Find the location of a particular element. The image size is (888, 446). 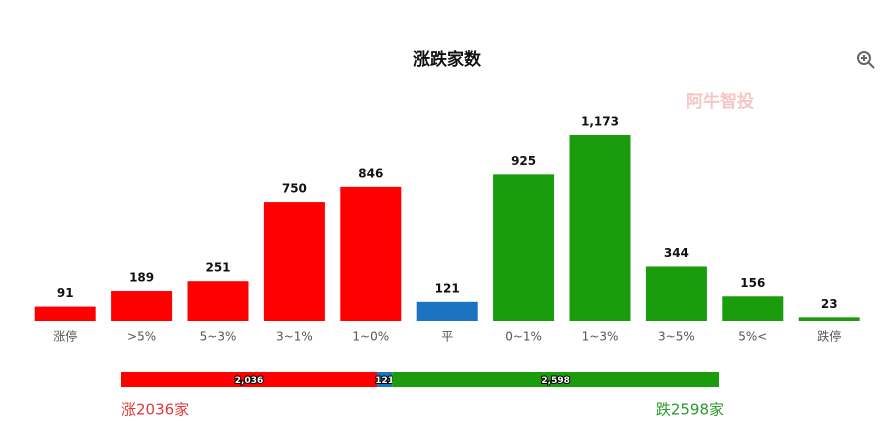

x-tick-label: >5% is located at coordinates (141, 337).